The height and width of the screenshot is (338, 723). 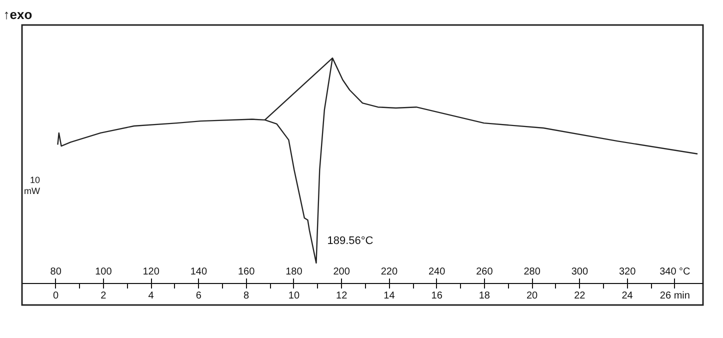 What do you see at coordinates (675, 272) in the screenshot?
I see `x-tick-label: 340 °C` at bounding box center [675, 272].